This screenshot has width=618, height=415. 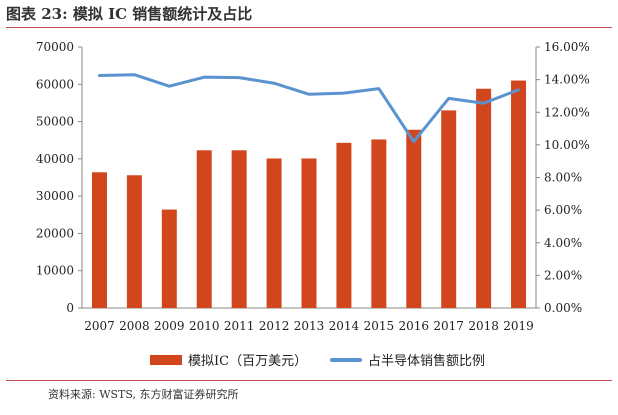 What do you see at coordinates (309, 326) in the screenshot?
I see `x-tick-label: 2013` at bounding box center [309, 326].